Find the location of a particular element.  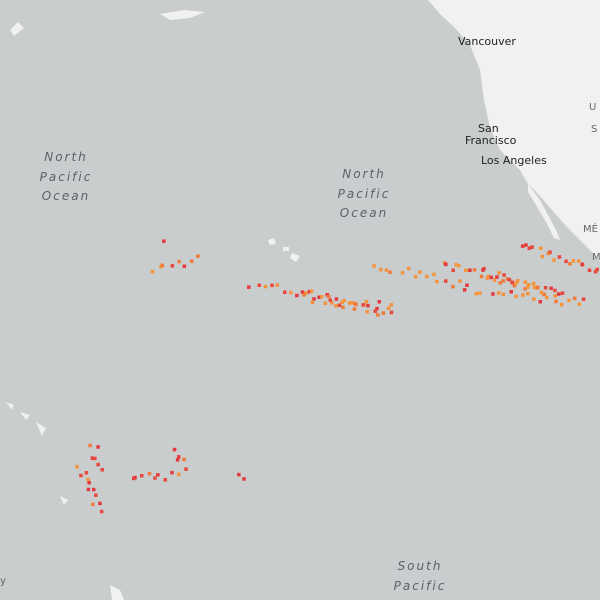

island-nw is located at coordinates (17, 29).